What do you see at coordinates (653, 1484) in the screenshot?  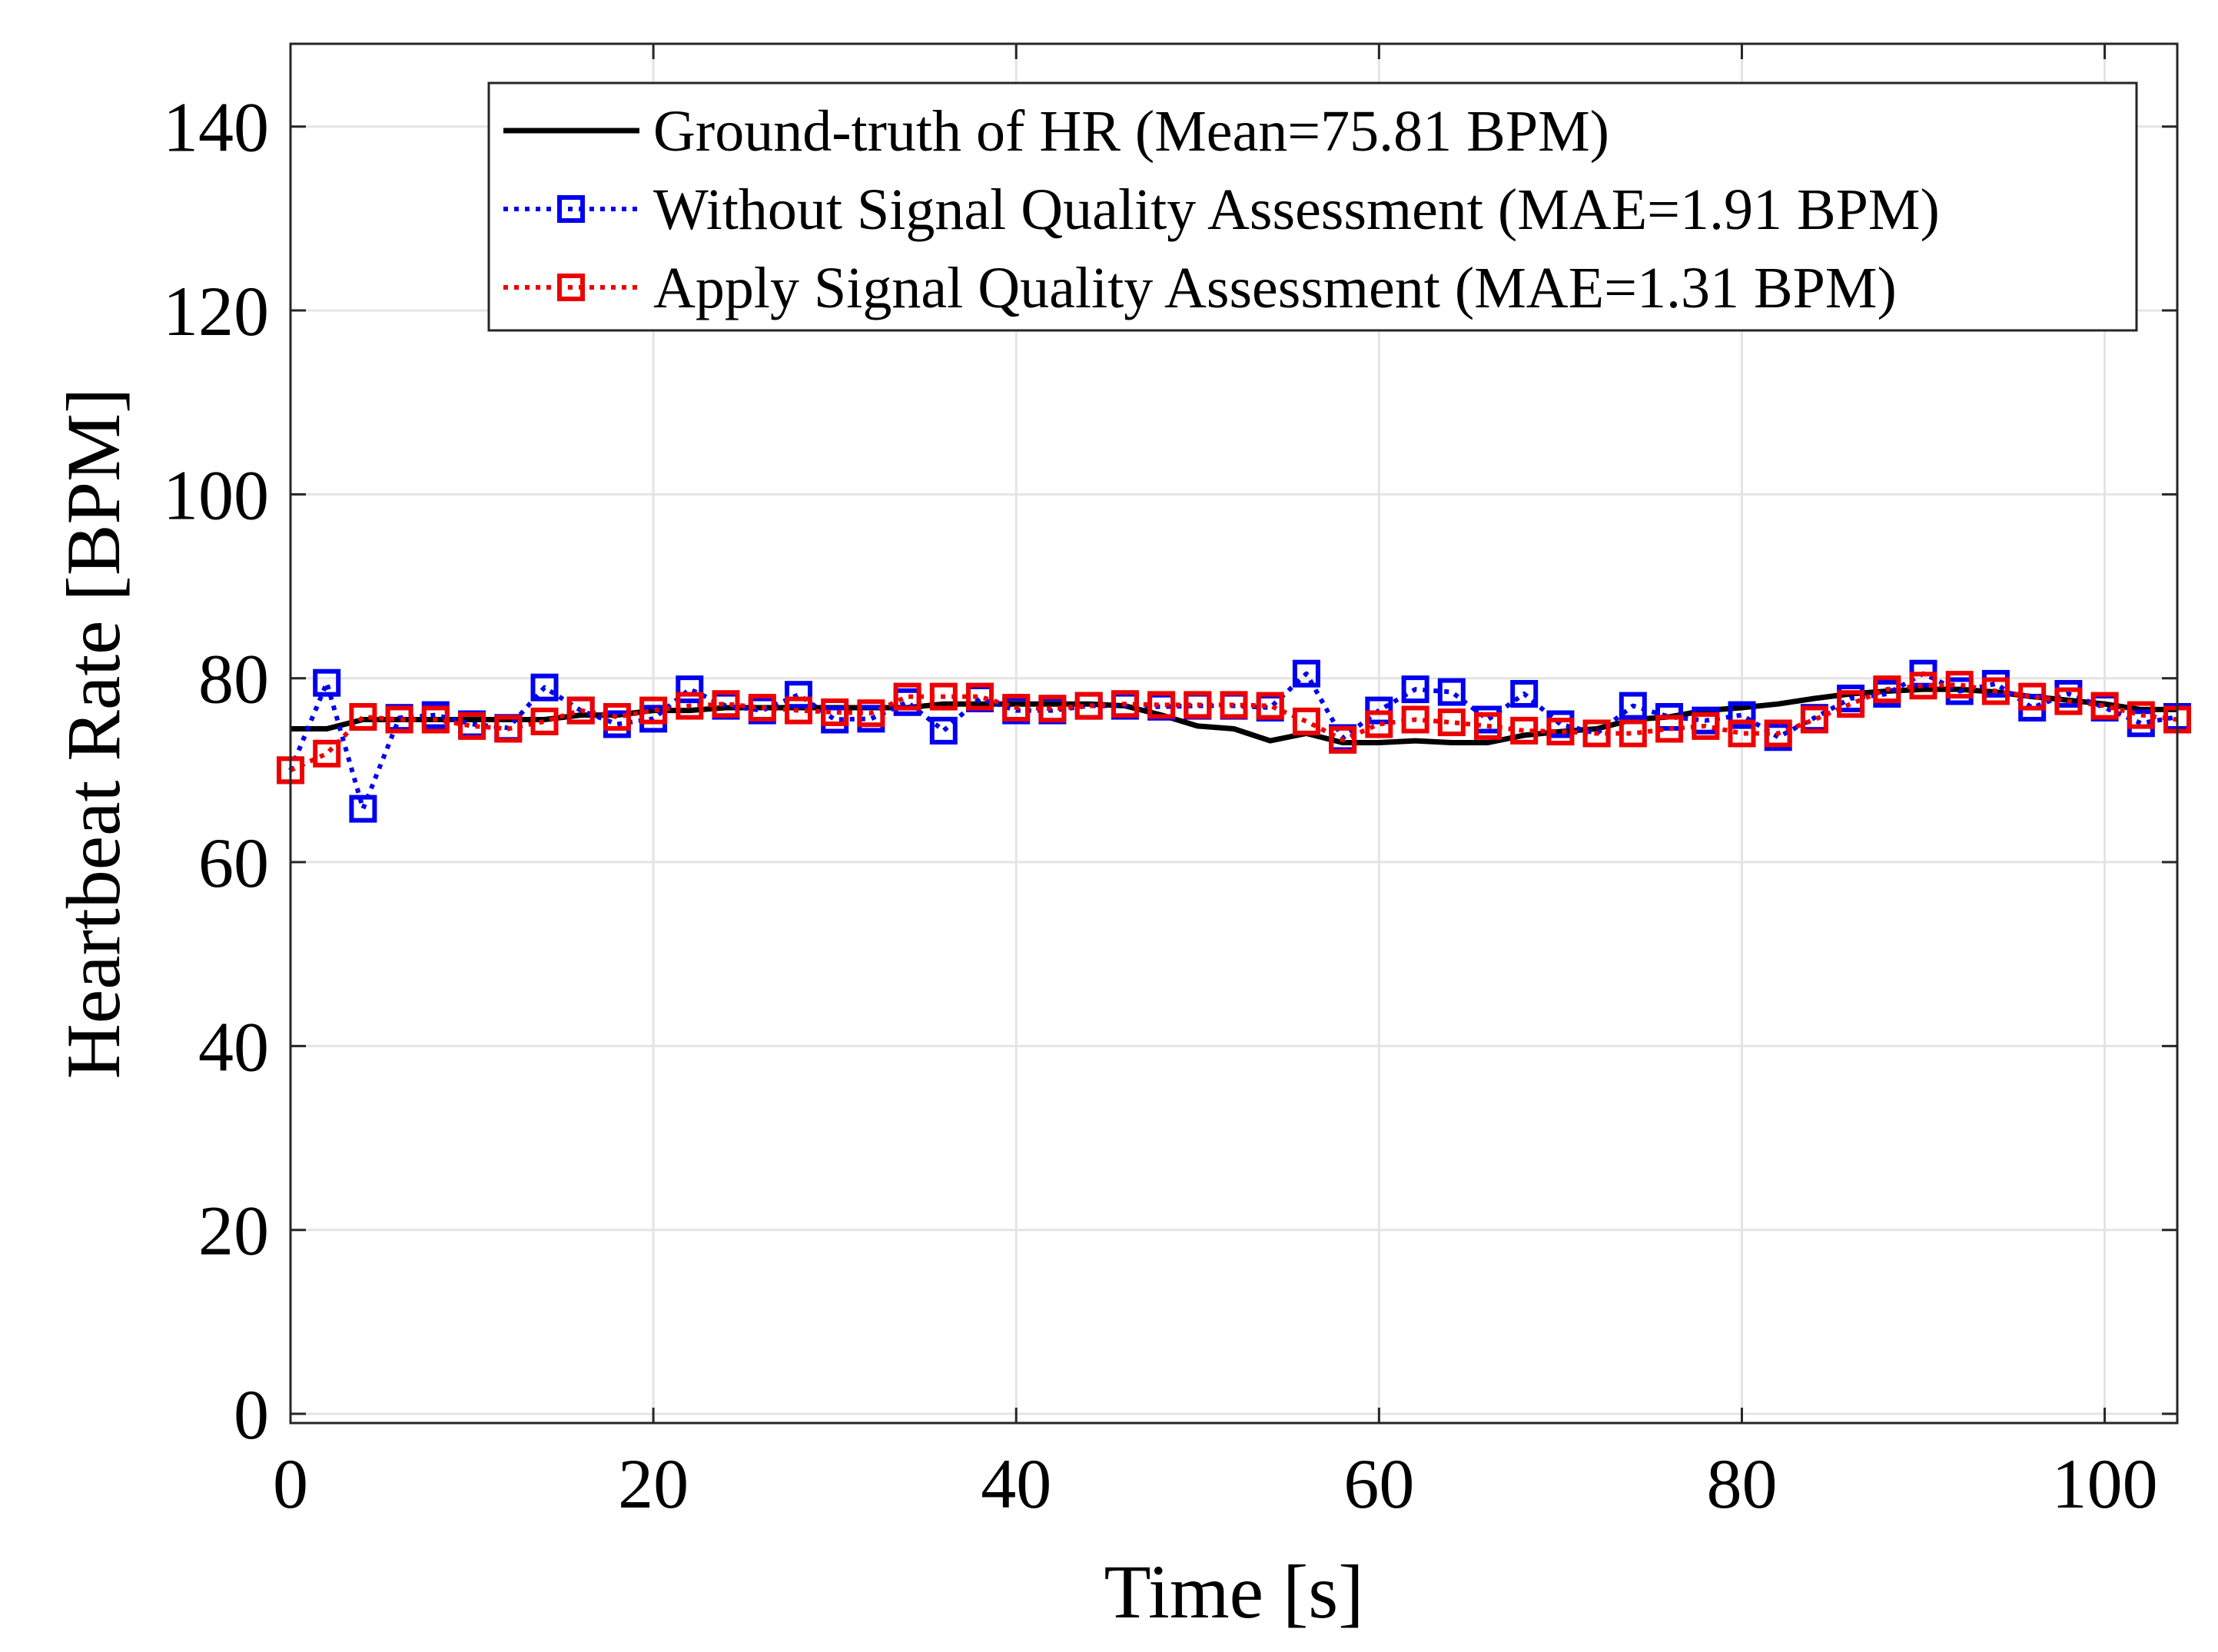 I see `x-tick-label: 20` at bounding box center [653, 1484].